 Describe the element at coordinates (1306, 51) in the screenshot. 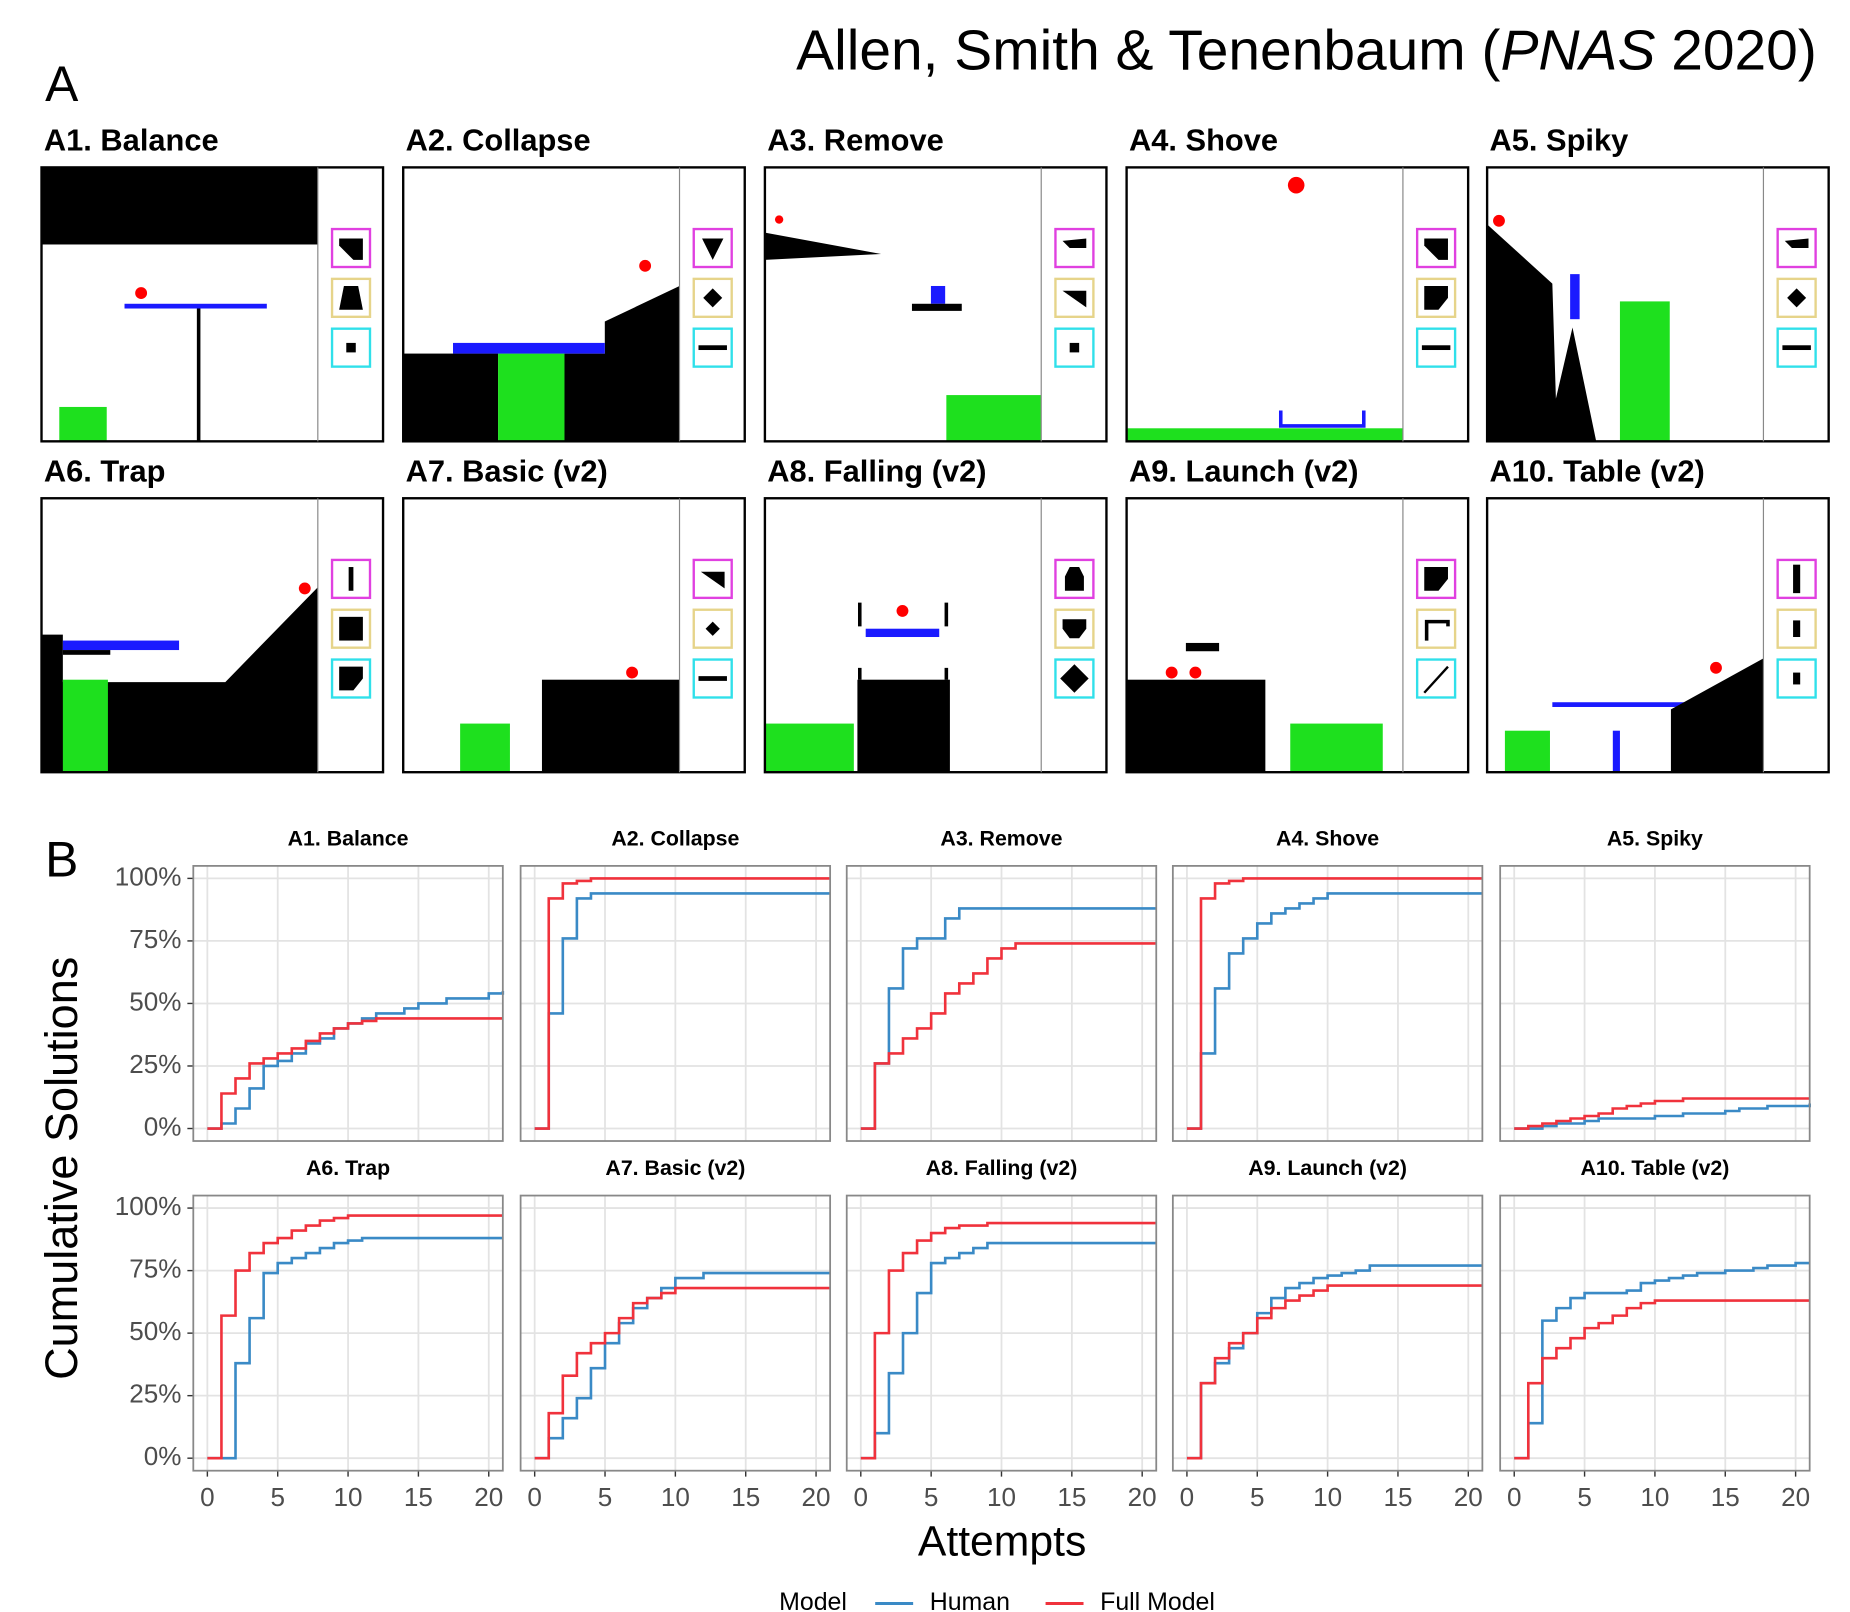

I see `figure-header: Allen, Smith & Tenenbaum (PNAS 2020)` at that location.